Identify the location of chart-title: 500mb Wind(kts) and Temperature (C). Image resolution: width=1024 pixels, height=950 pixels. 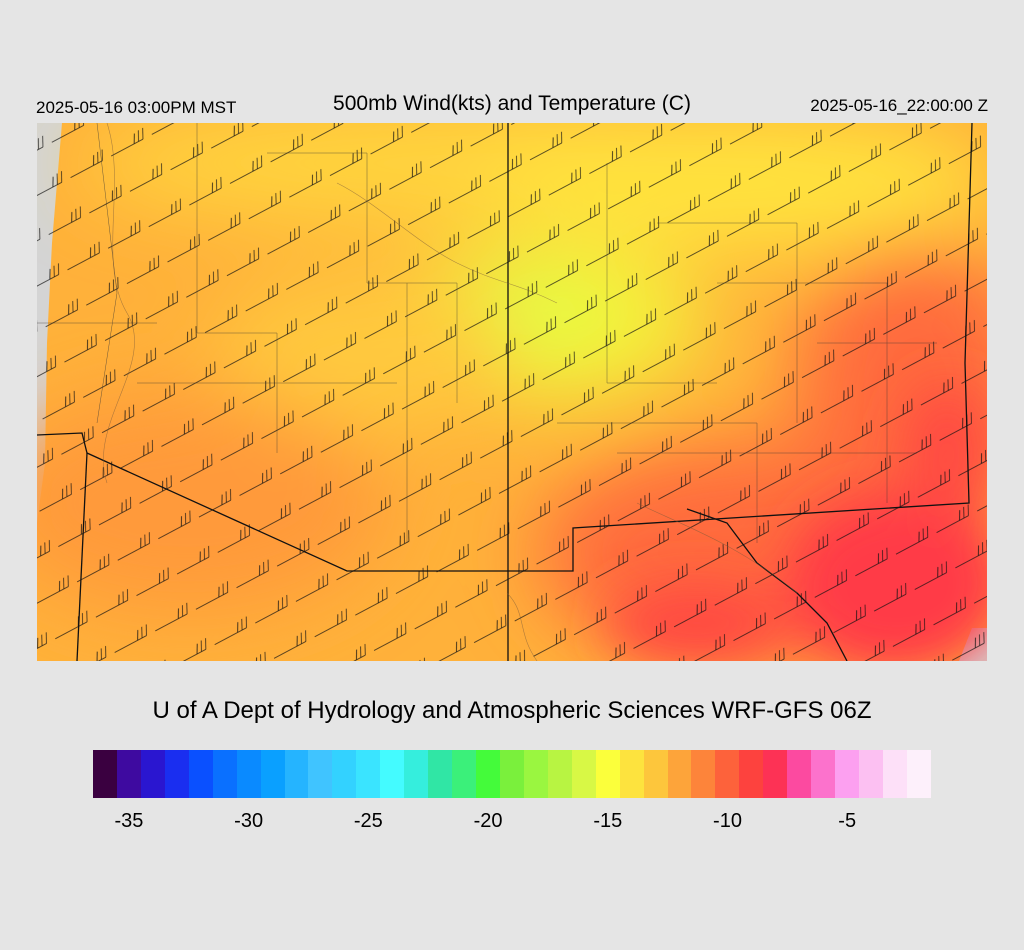
(512, 103).